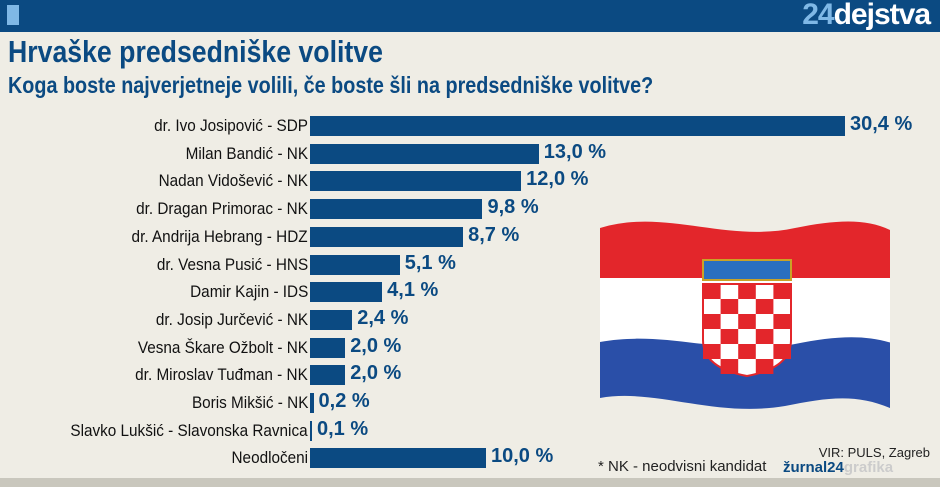  I want to click on category-label: Nadan Vidošević - NK, so click(233, 181).